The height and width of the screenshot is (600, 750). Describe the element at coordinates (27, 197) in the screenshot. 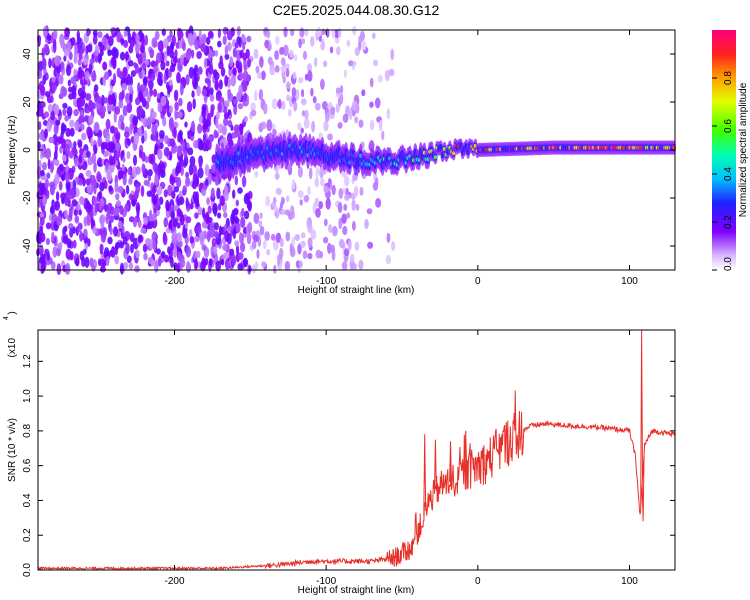

I see `y-tick-label: -20` at that location.